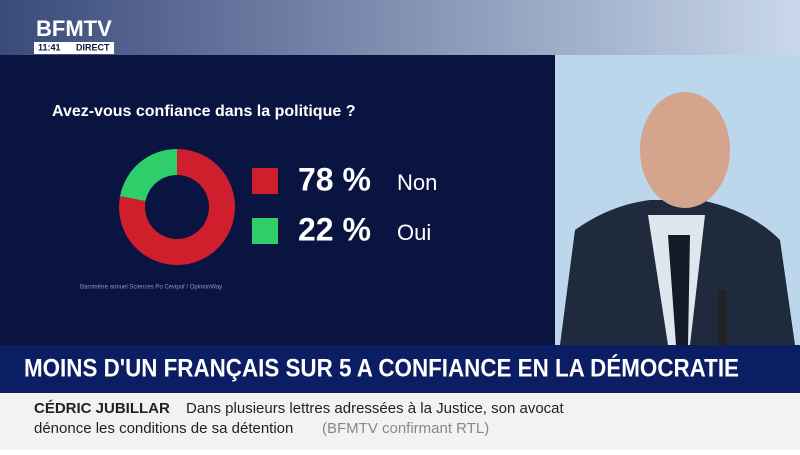 Image resolution: width=800 pixels, height=455 pixels. I want to click on clock-box, so click(74, 48).